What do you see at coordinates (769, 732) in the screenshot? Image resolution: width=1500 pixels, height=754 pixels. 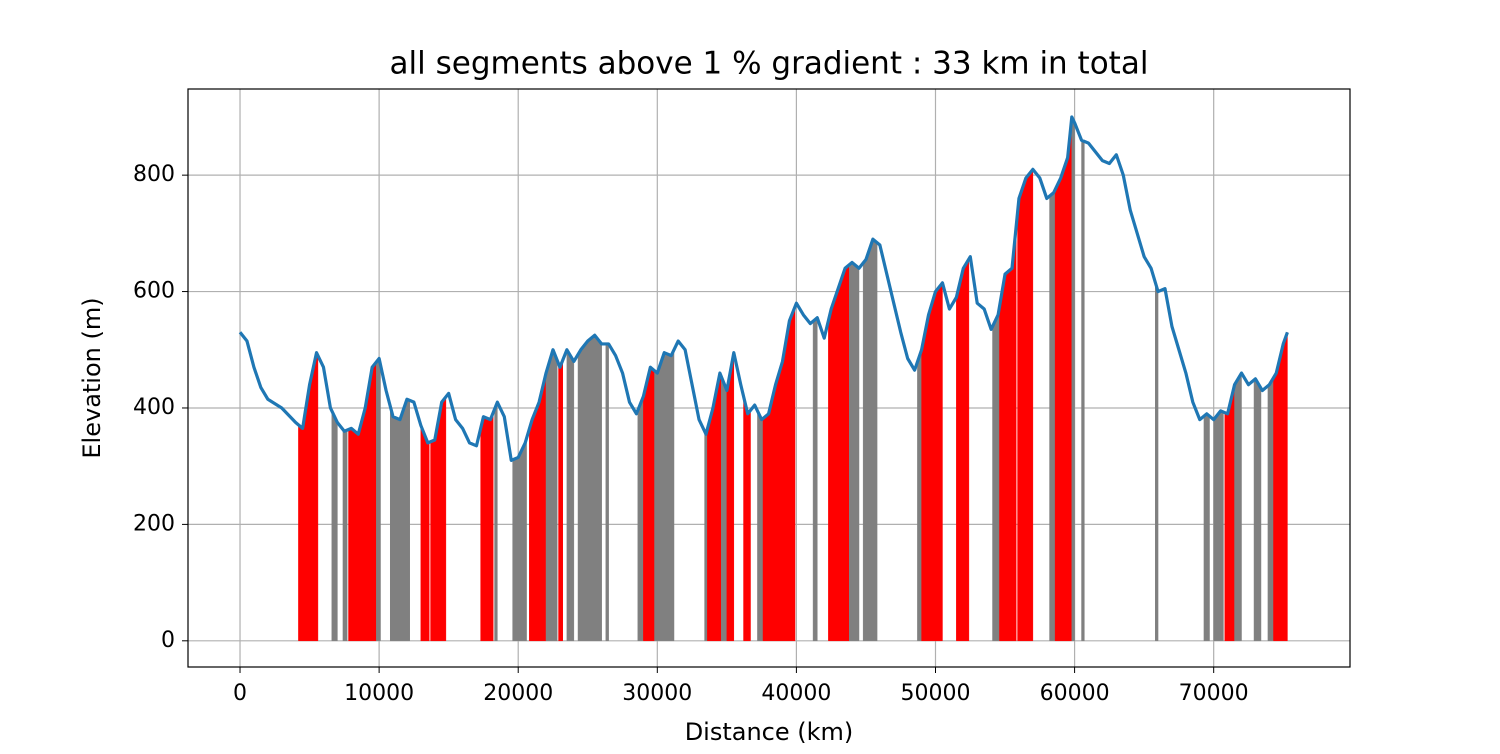 I see `x-axis-label: Distance (km)` at bounding box center [769, 732].